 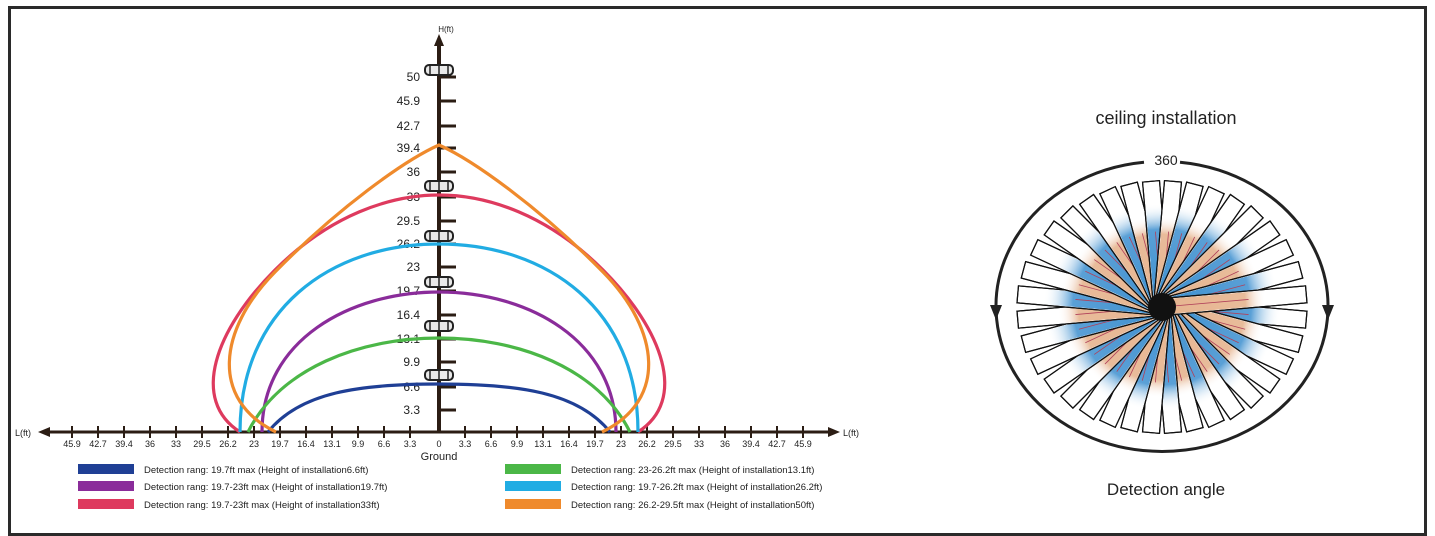 What do you see at coordinates (414, 77) in the screenshot?
I see `v-tick-label: 50` at bounding box center [414, 77].